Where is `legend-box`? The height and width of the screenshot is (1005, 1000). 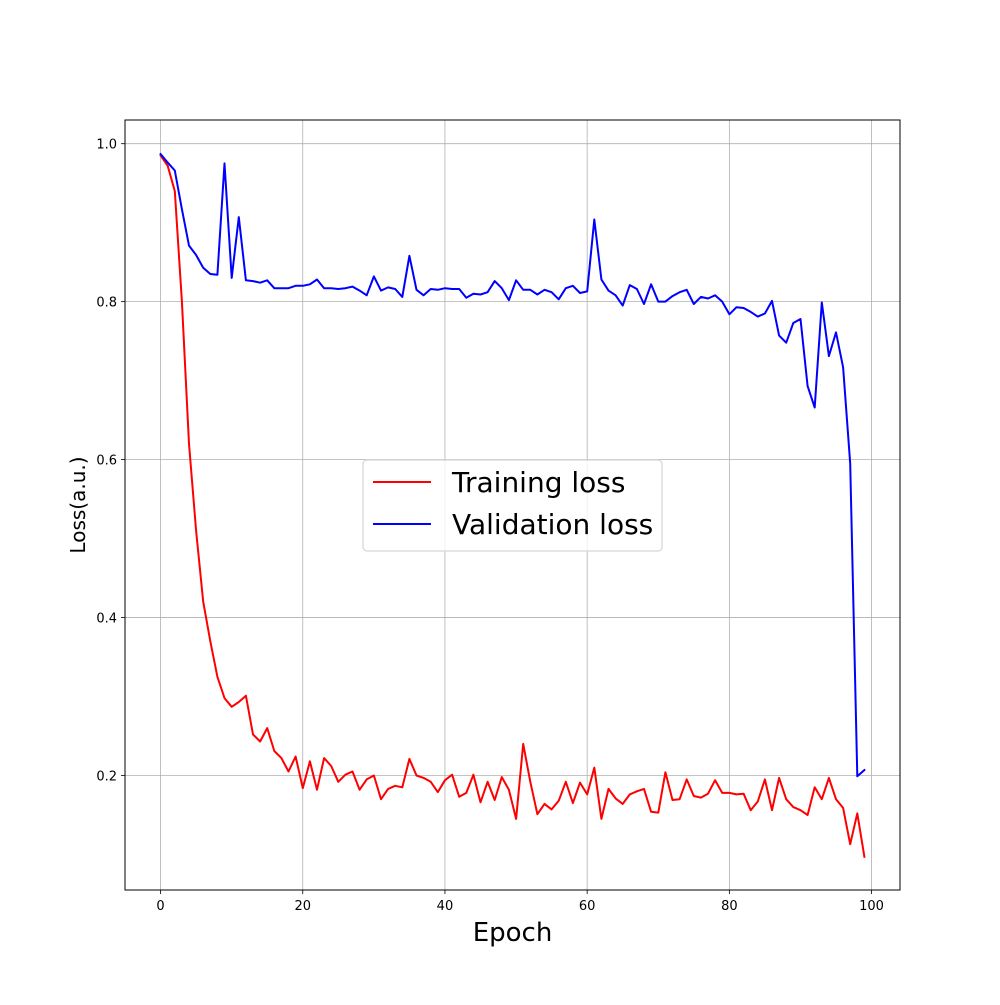
legend-box is located at coordinates (512, 505).